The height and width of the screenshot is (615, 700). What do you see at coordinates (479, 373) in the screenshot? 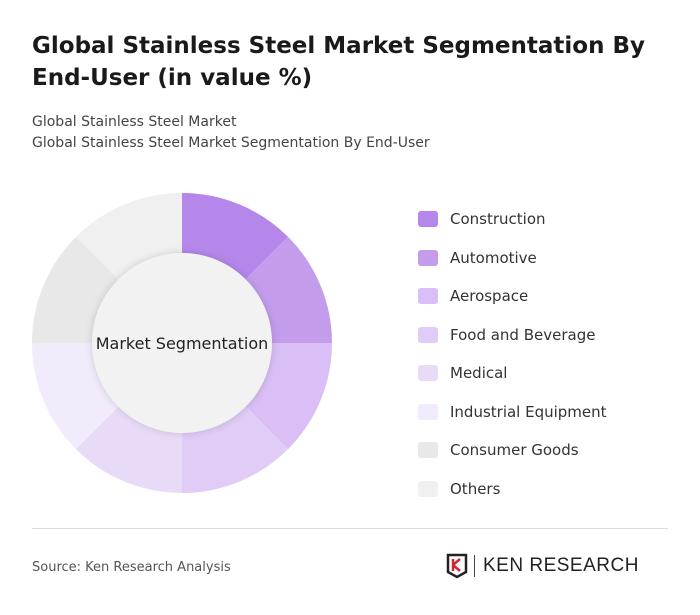
I see `legend-label: Medical` at bounding box center [479, 373].